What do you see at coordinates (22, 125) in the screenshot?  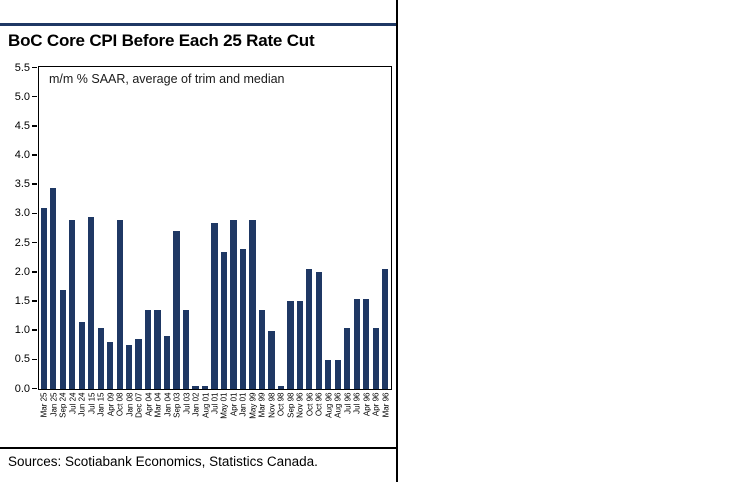 I see `y-tick-label: 4.5` at bounding box center [22, 125].